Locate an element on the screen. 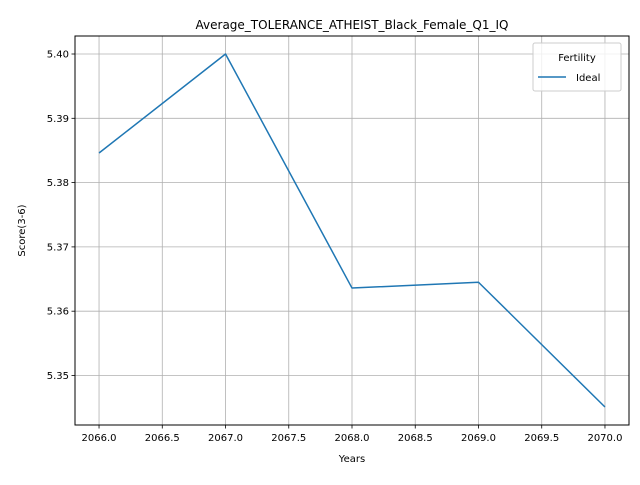 Image resolution: width=640 pixels, height=485 pixels. x-tick-label: 2069.5 is located at coordinates (541, 438).